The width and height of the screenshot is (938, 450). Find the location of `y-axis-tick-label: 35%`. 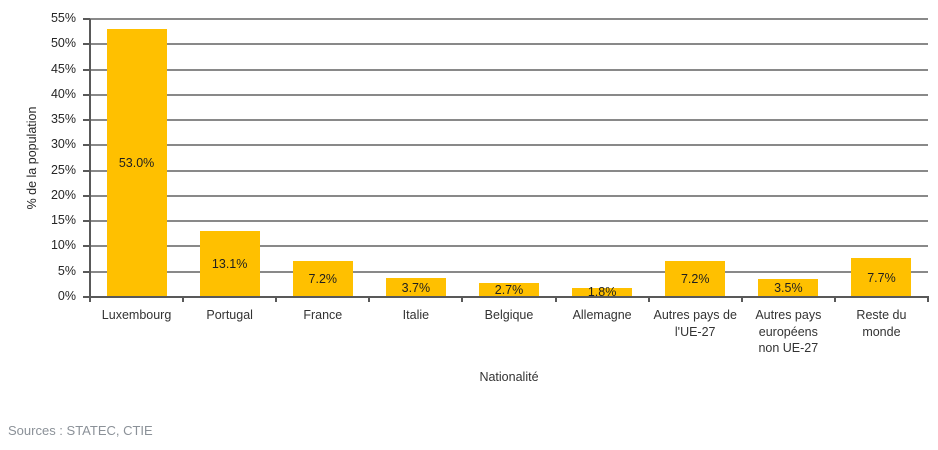

y-axis-tick-label: 35% is located at coordinates (63, 119).